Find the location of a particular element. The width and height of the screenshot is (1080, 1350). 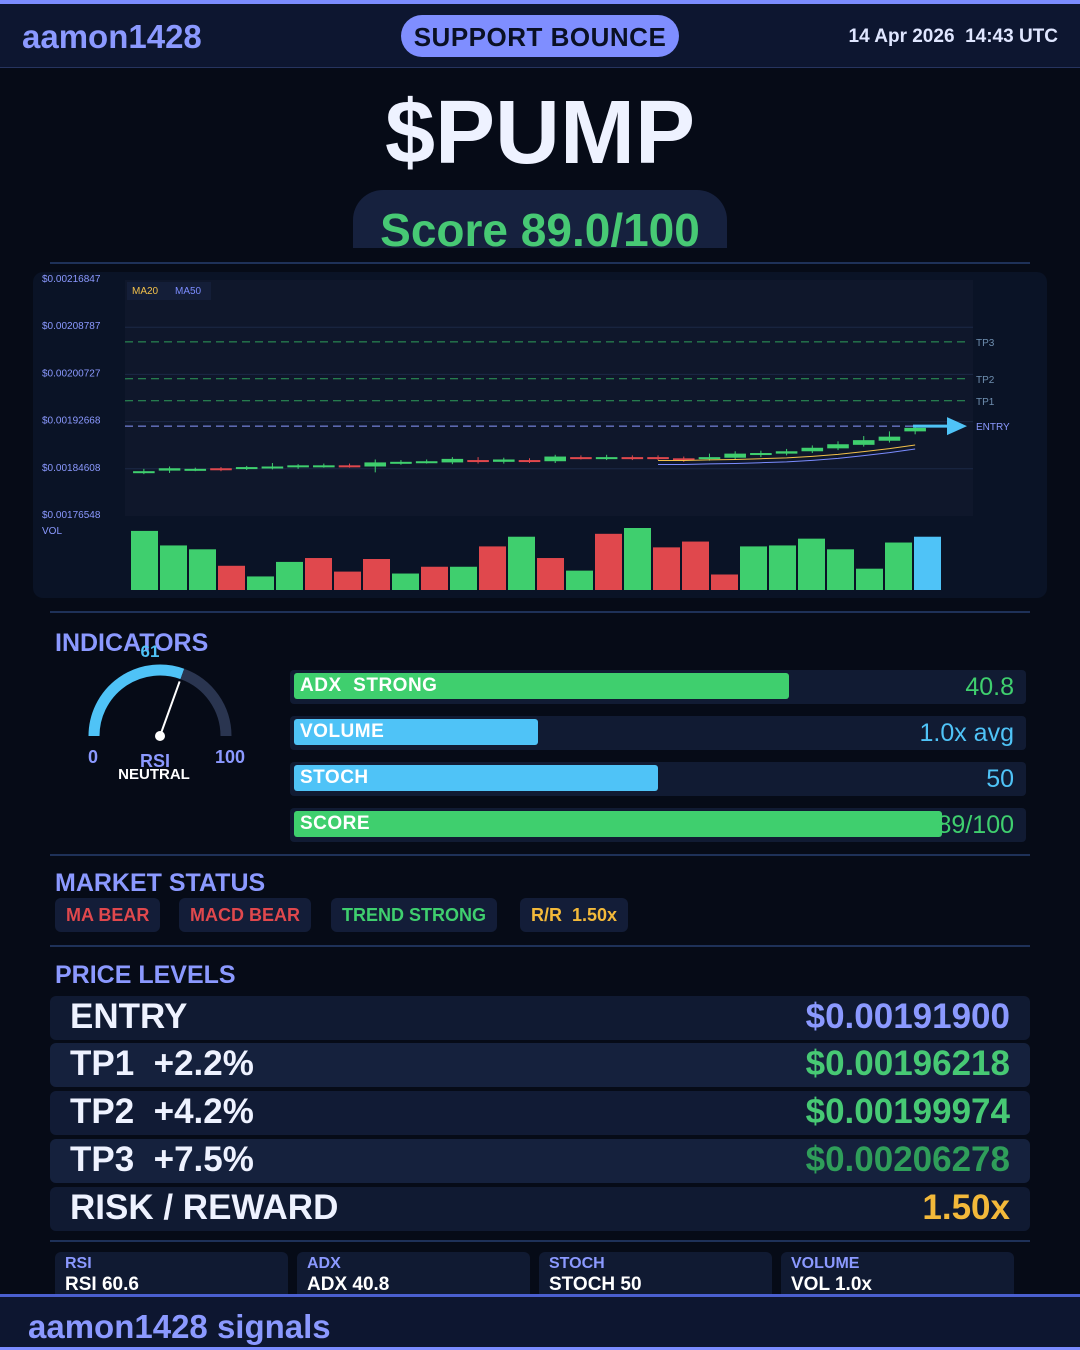

indicator-bar-fill is located at coordinates (542, 686).